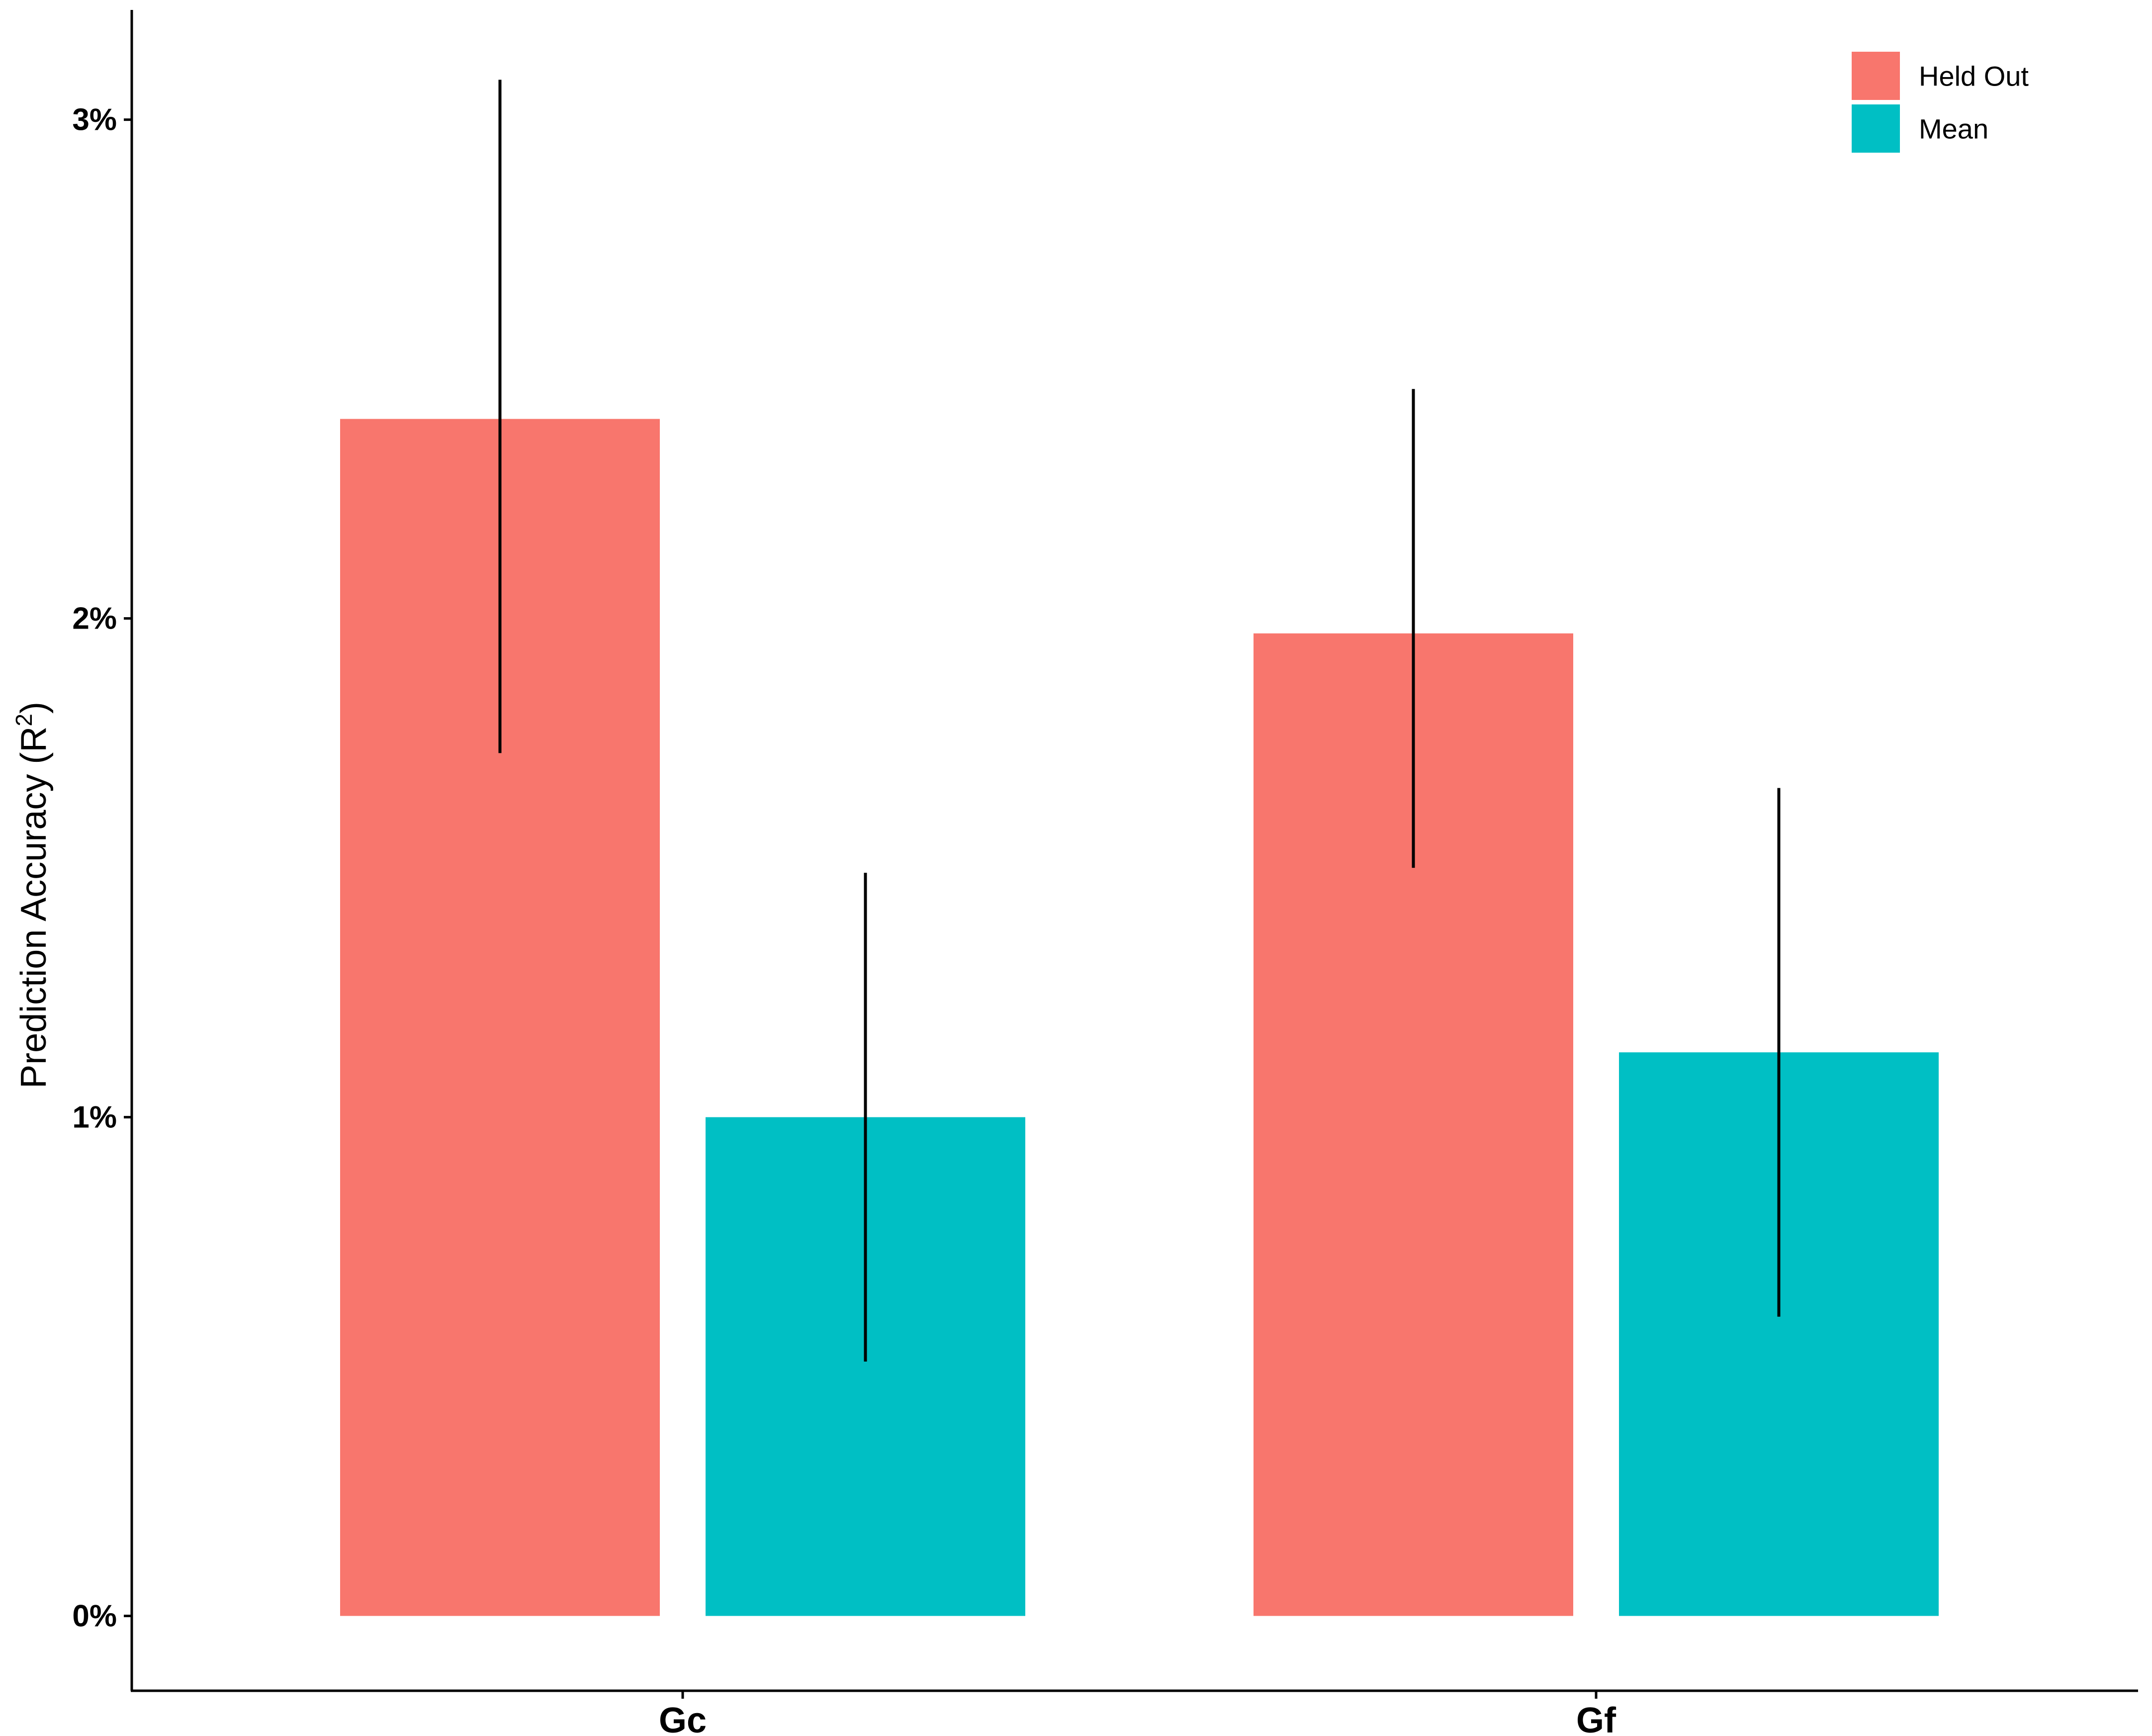 The width and height of the screenshot is (2152, 1736). What do you see at coordinates (1596, 1718) in the screenshot?
I see `x-tick-label-gf: Gf` at bounding box center [1596, 1718].